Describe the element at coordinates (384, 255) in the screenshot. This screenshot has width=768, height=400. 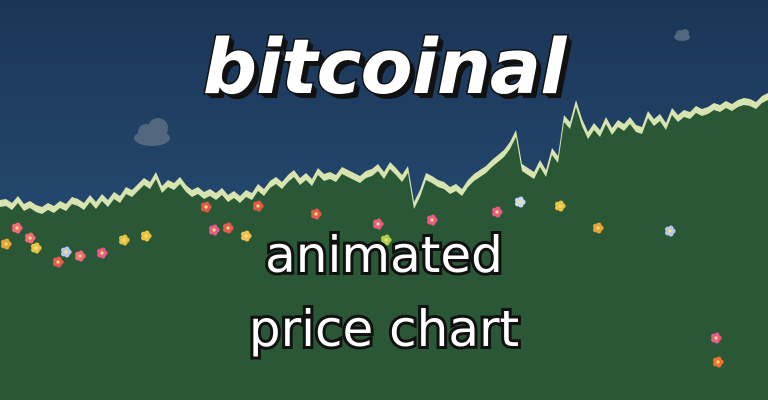
I see `tagline-line-1: animated` at that location.